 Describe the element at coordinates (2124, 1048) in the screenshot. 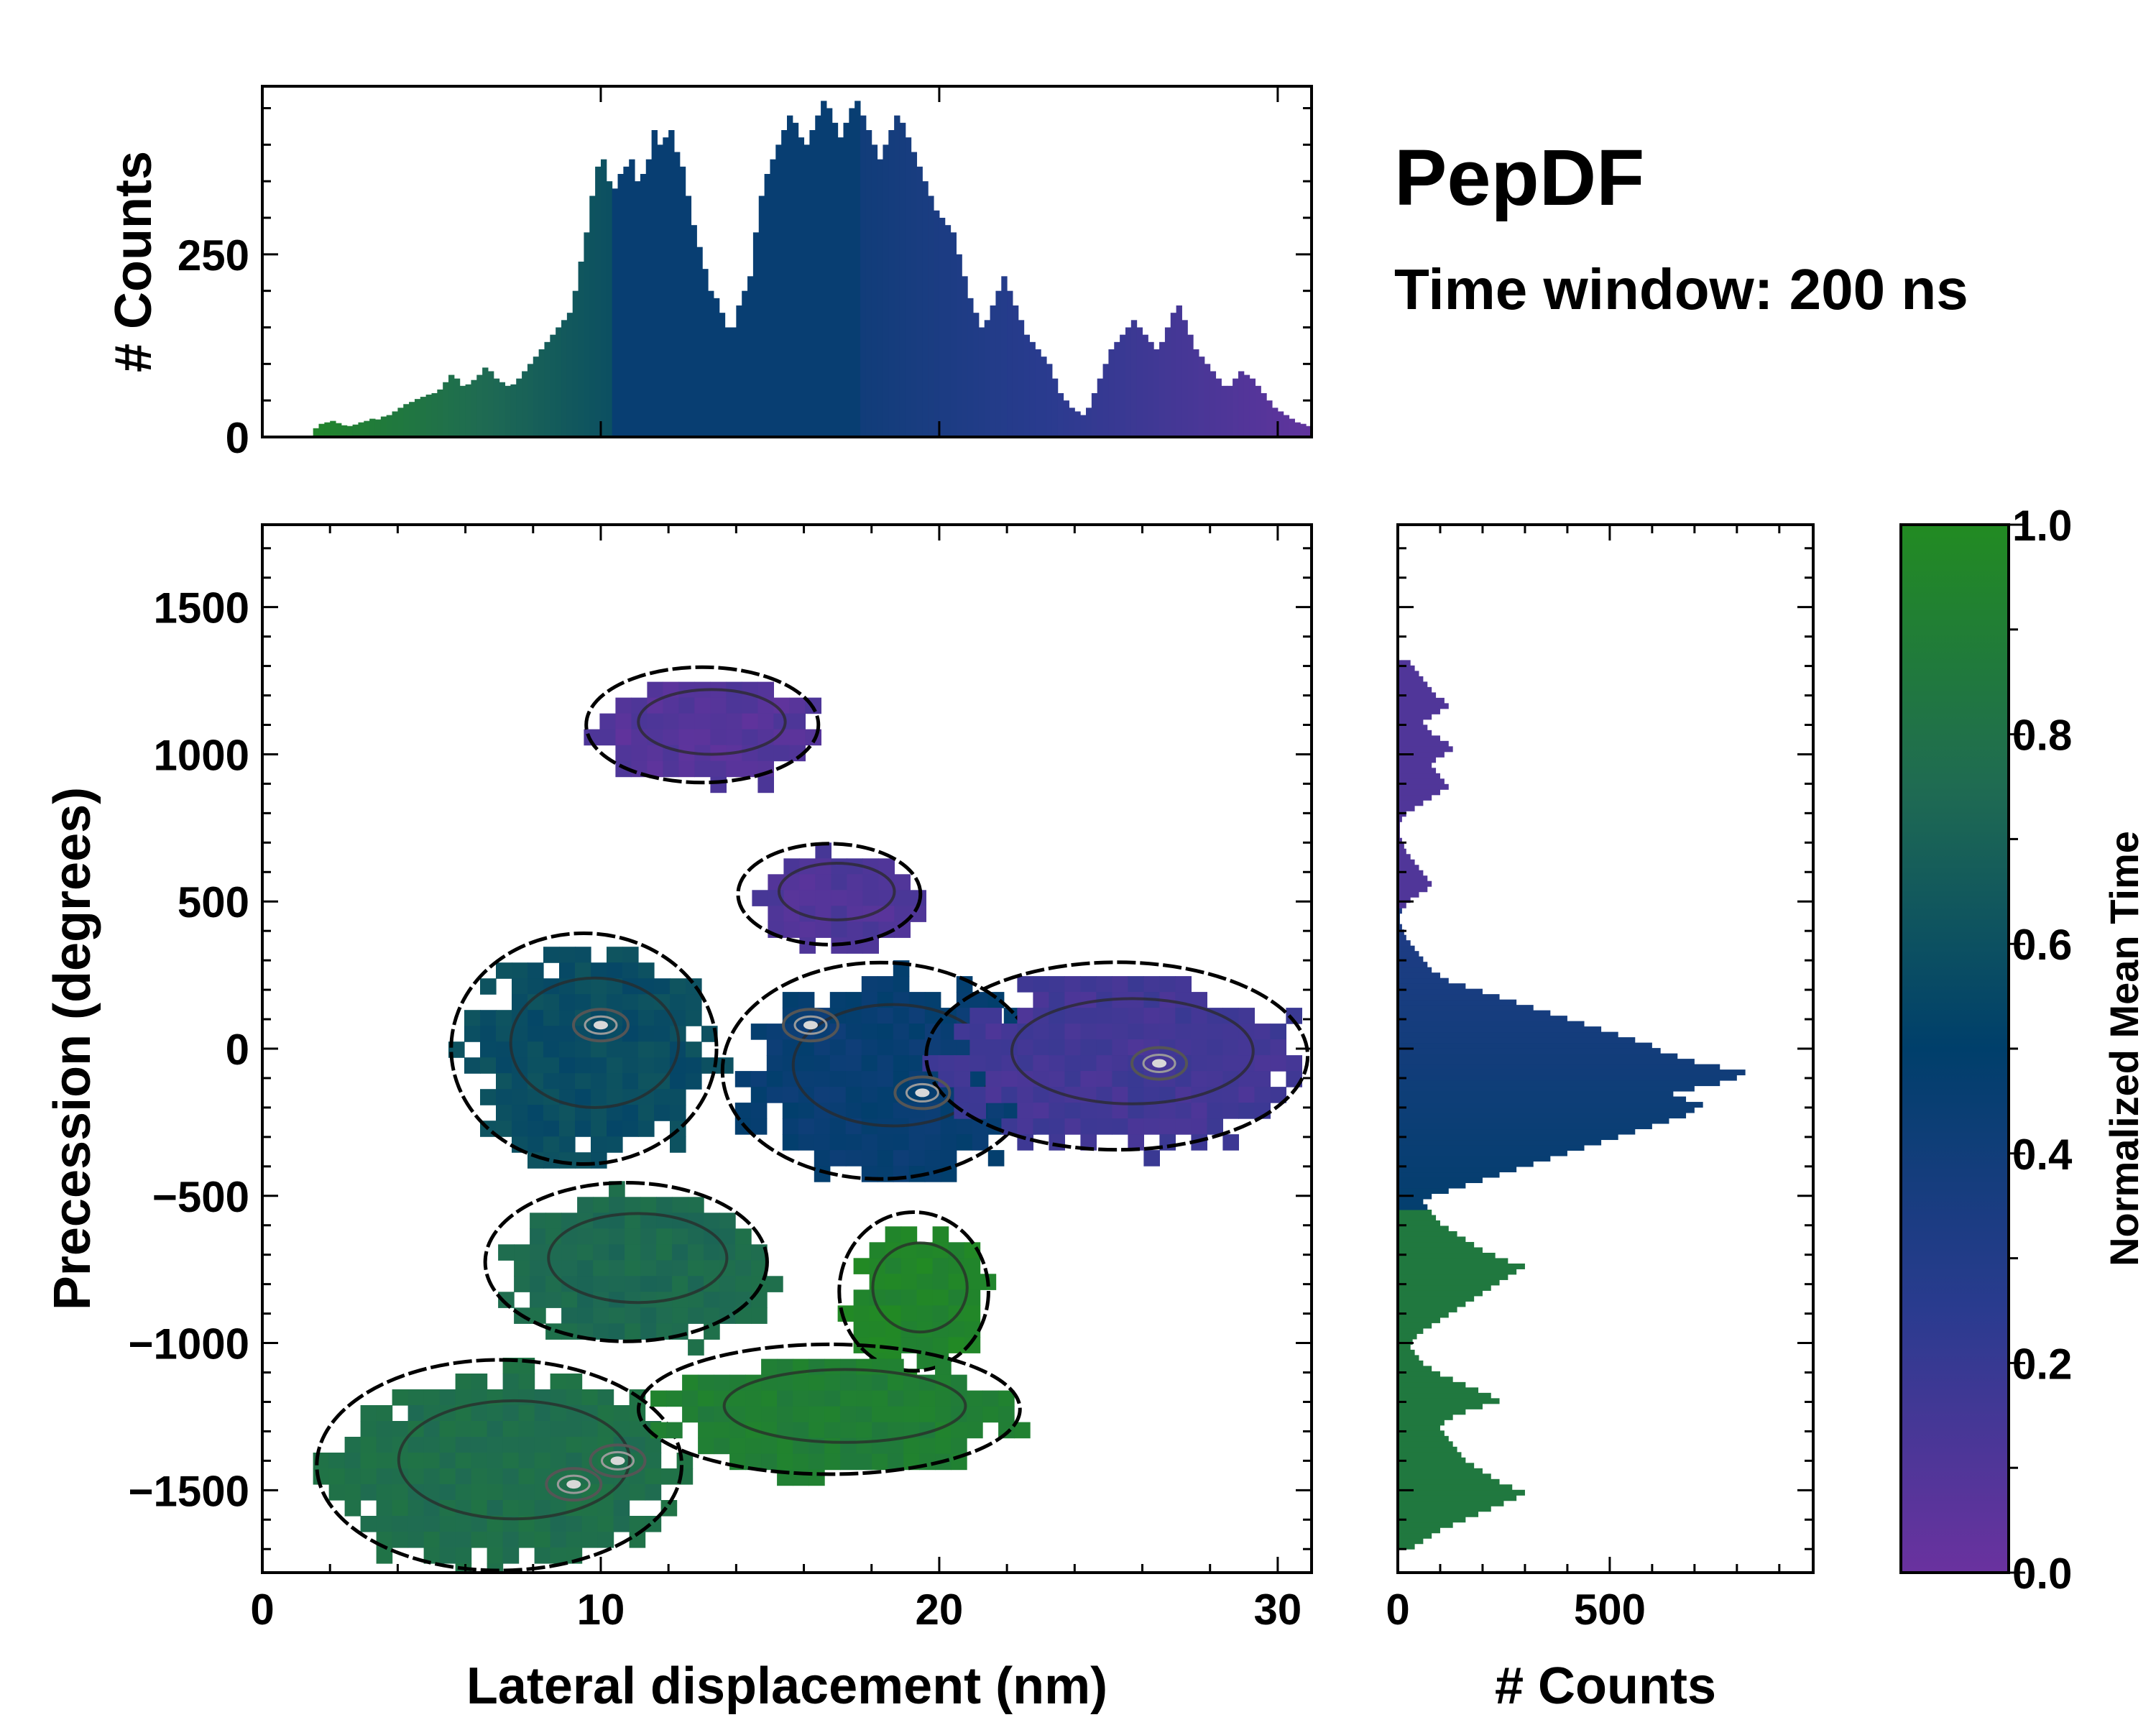

I see `colorbar-label: Normalized Mean Time` at that location.